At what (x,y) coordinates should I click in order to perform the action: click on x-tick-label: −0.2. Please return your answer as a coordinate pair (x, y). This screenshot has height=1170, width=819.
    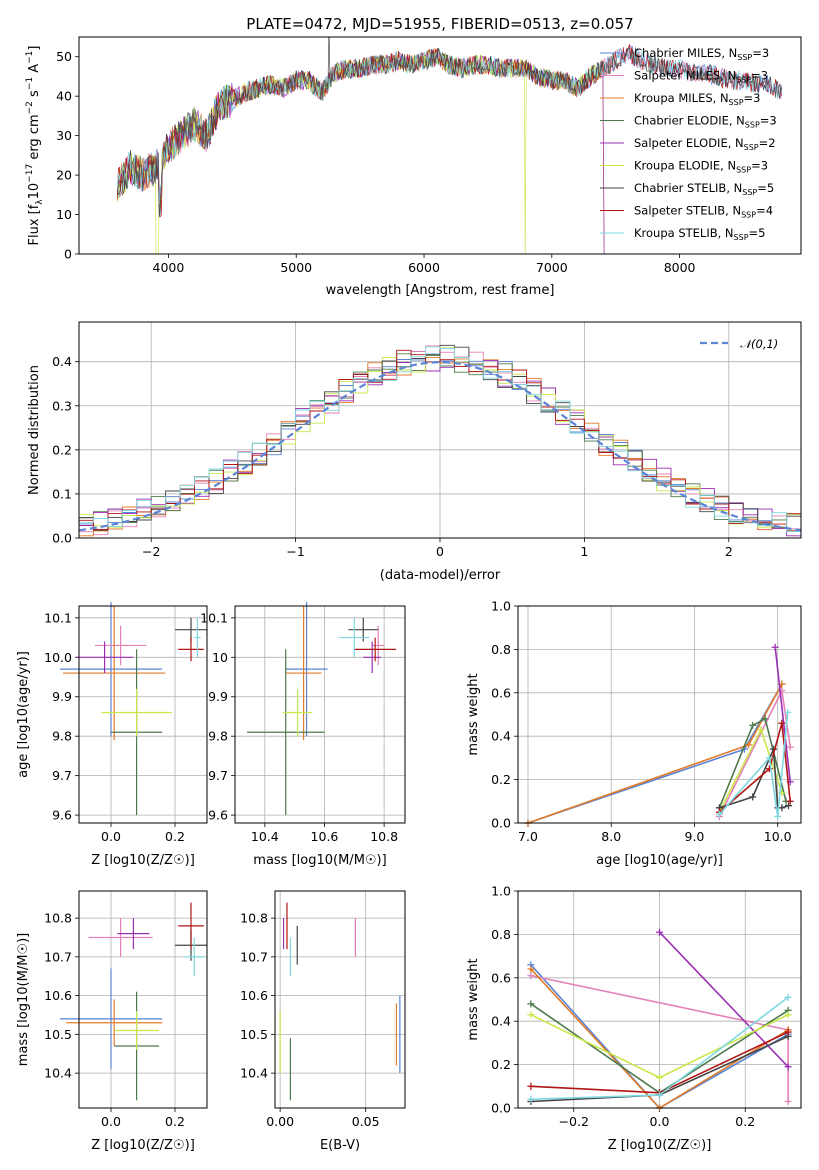
    Looking at the image, I should click on (574, 1121).